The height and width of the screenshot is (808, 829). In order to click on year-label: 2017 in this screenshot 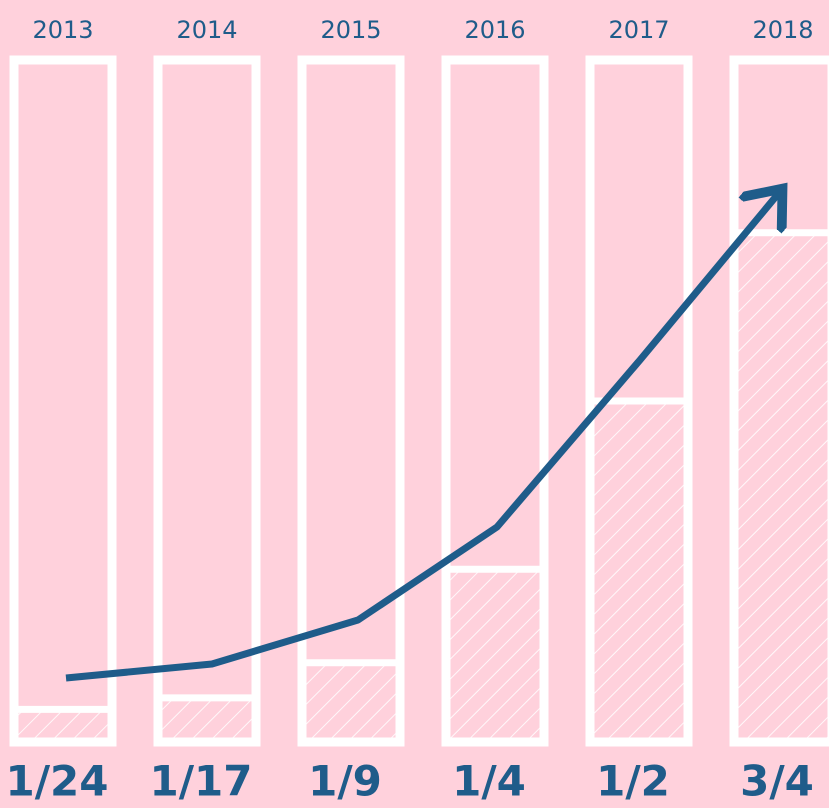, I will do `click(638, 30)`.